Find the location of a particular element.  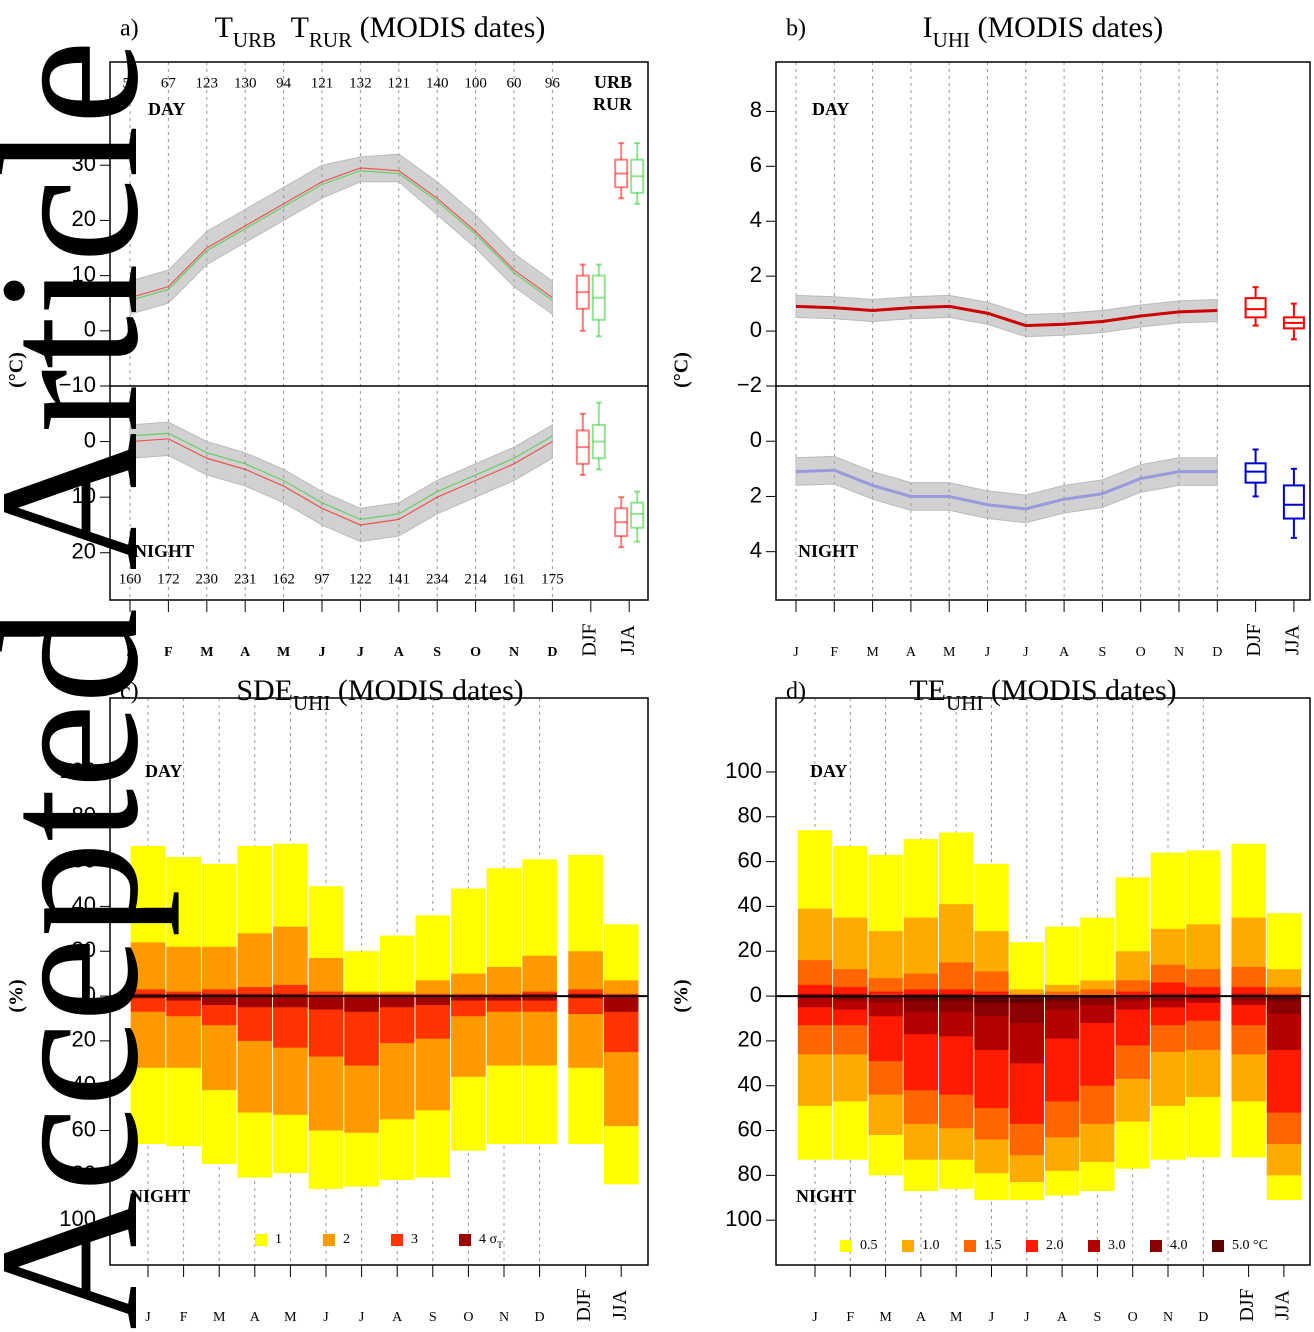

count-label: 161 is located at coordinates (514, 579).